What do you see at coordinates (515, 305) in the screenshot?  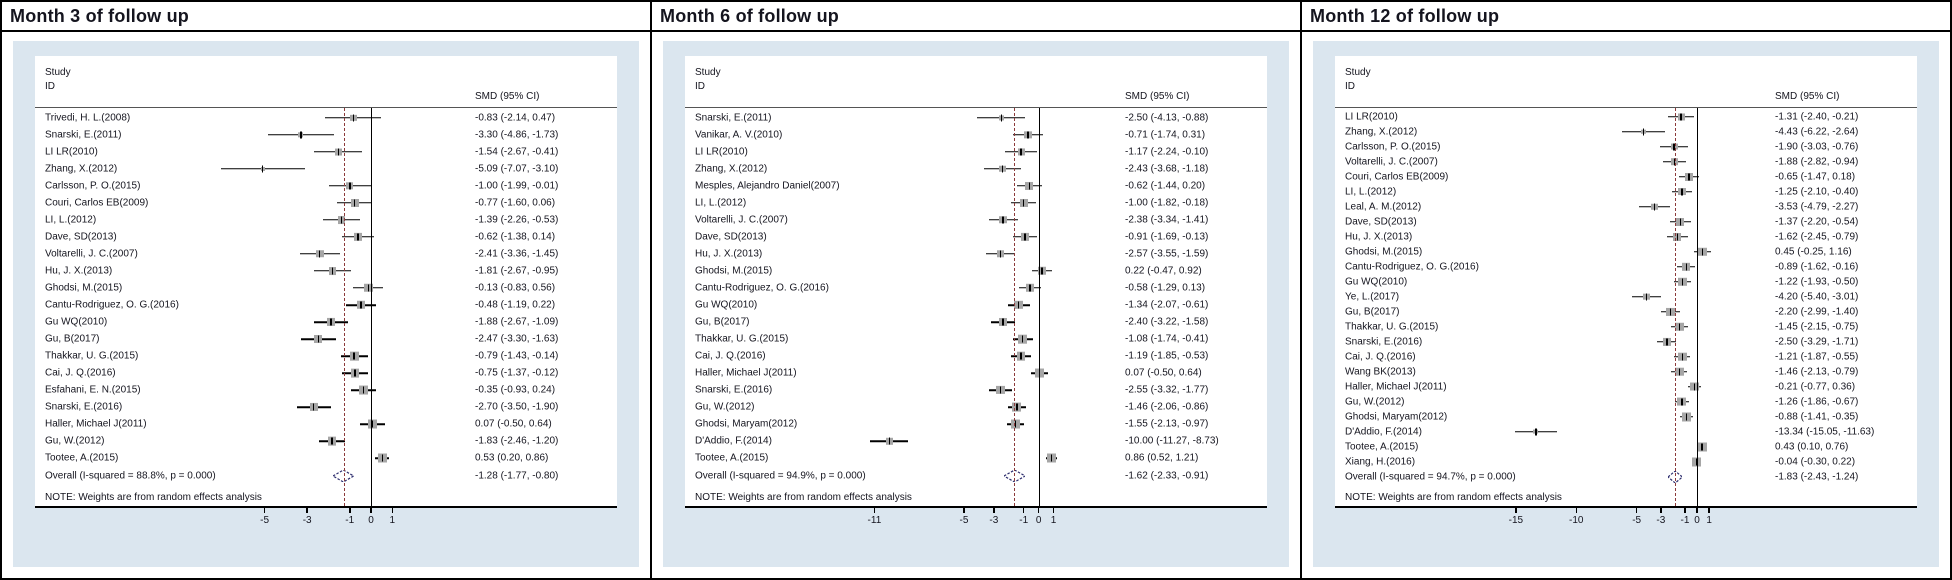 I see `effect-value: -0.48 (-1.19, 0.22)` at bounding box center [515, 305].